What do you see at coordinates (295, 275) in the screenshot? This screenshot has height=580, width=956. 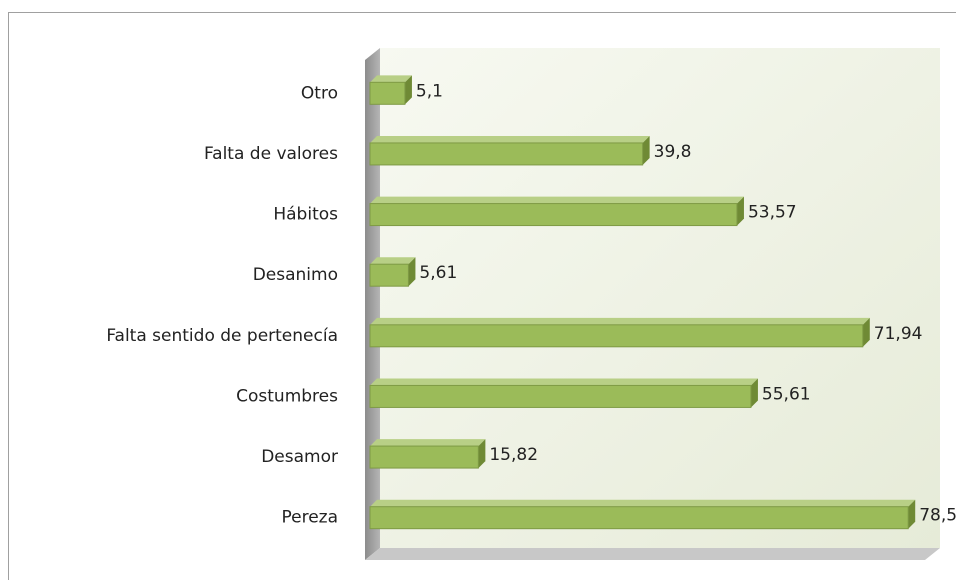 I see `y-tick-label: Desanimo` at bounding box center [295, 275].